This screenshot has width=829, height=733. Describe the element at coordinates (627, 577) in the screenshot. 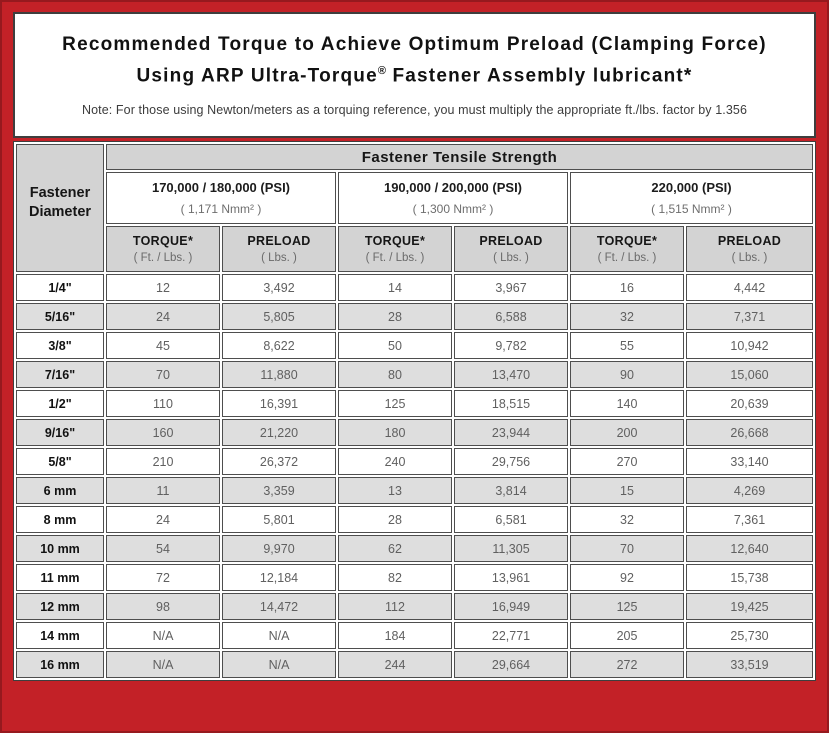

I see `value-cell: 92` at that location.